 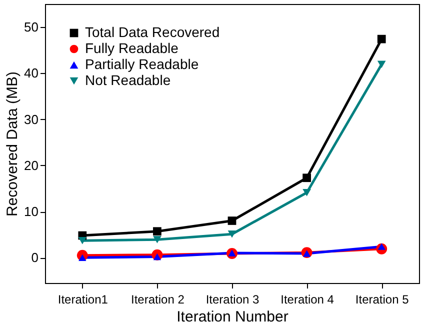 I want to click on y-axis-title: Recovered Data (MB), so click(x=13, y=144).